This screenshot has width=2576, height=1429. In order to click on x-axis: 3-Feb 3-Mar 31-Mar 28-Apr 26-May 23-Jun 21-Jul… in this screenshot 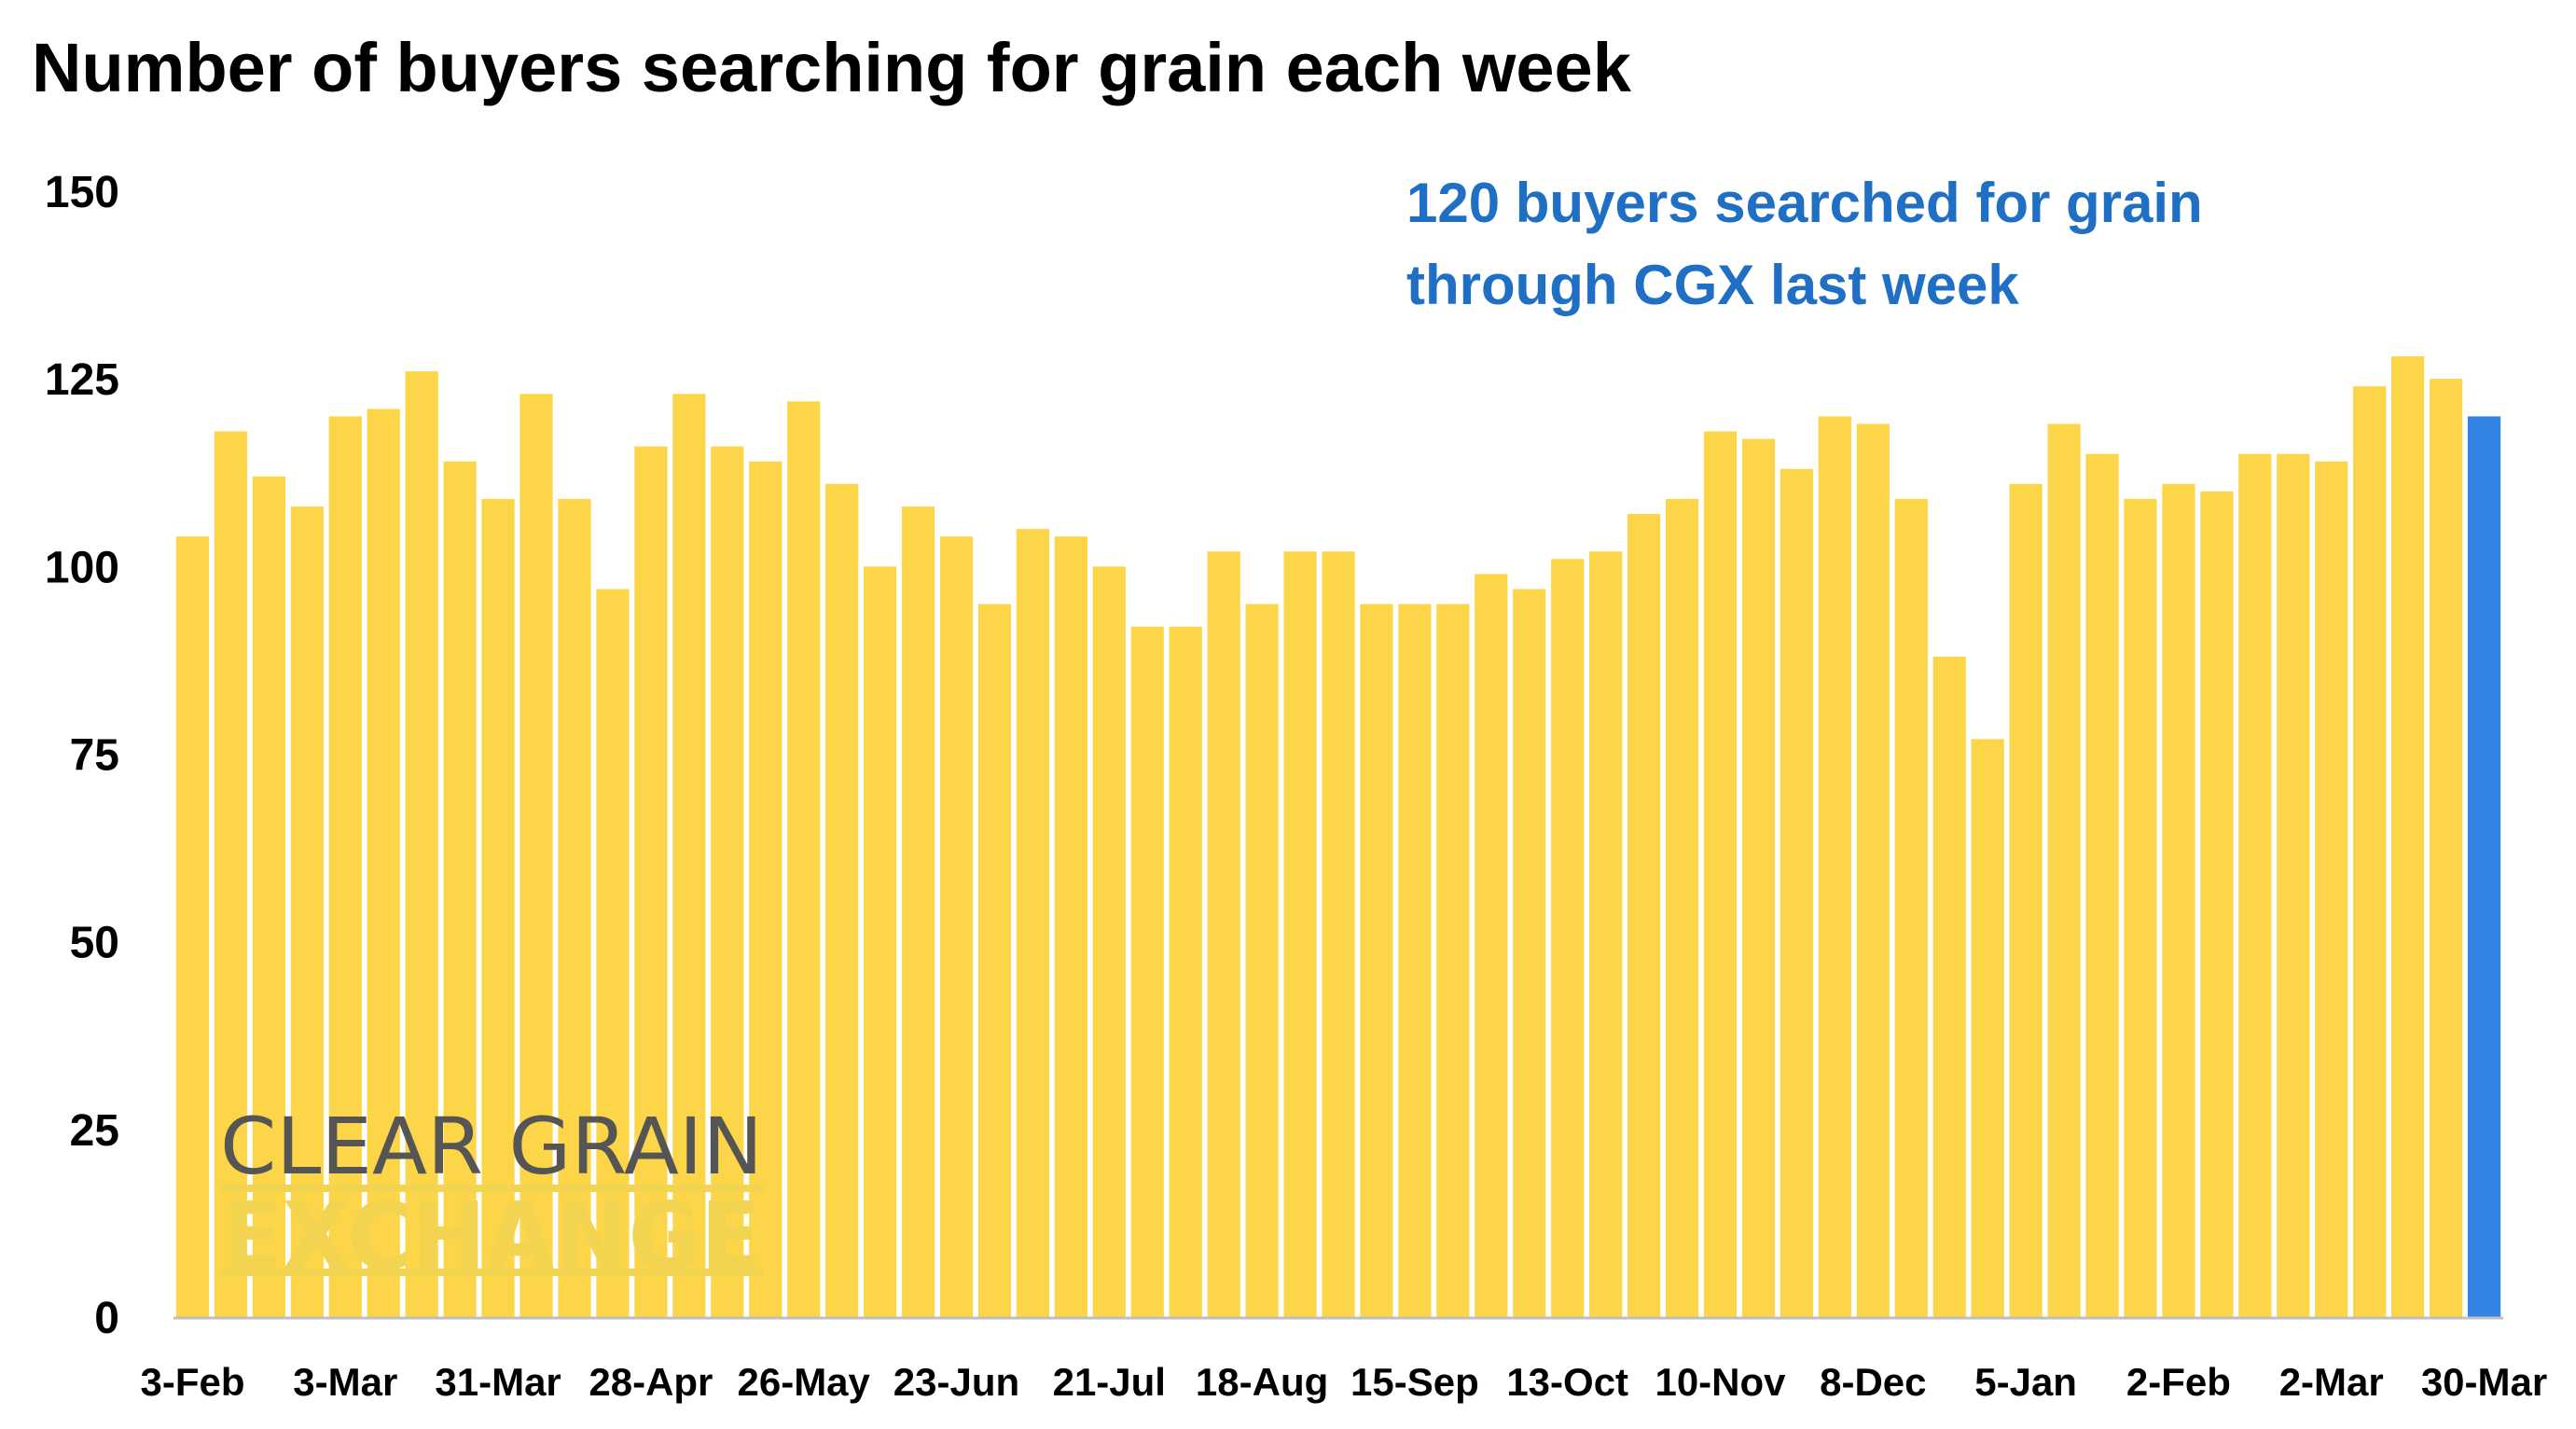, I will do `click(1343, 1382)`.